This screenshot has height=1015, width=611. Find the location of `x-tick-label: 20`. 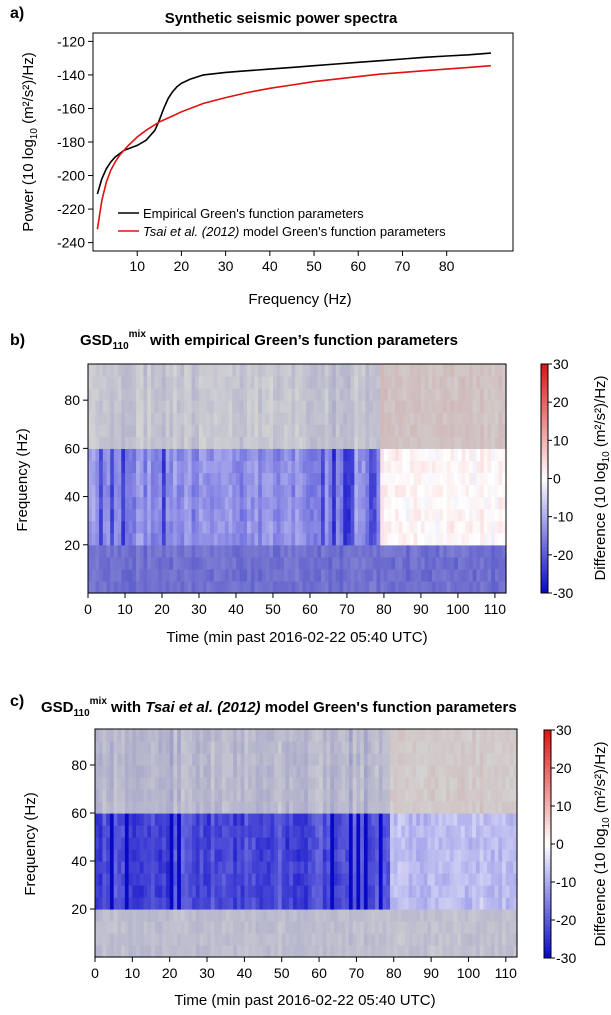

x-tick-label: 20 is located at coordinates (162, 609).